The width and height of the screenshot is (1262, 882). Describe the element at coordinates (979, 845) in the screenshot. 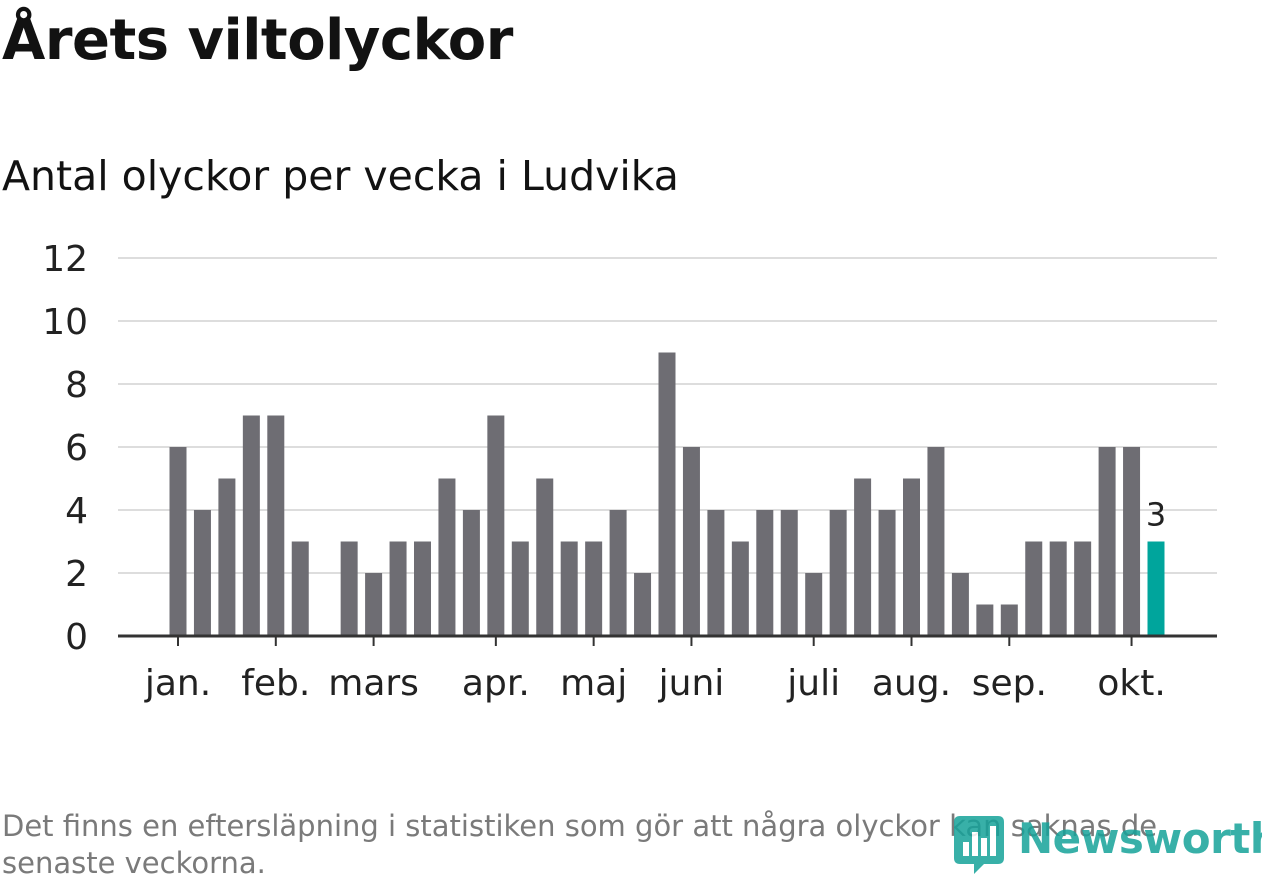

I see `newsworthy-icon` at that location.